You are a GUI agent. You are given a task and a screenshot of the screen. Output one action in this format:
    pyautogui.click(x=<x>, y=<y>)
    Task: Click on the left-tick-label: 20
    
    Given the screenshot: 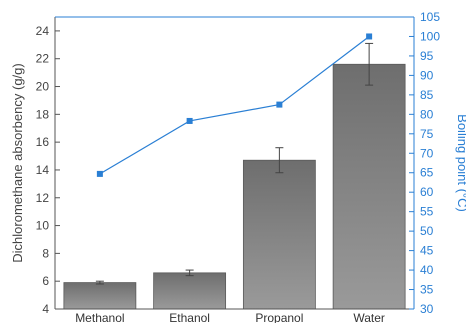 What is the action you would take?
    pyautogui.click(x=43, y=87)
    